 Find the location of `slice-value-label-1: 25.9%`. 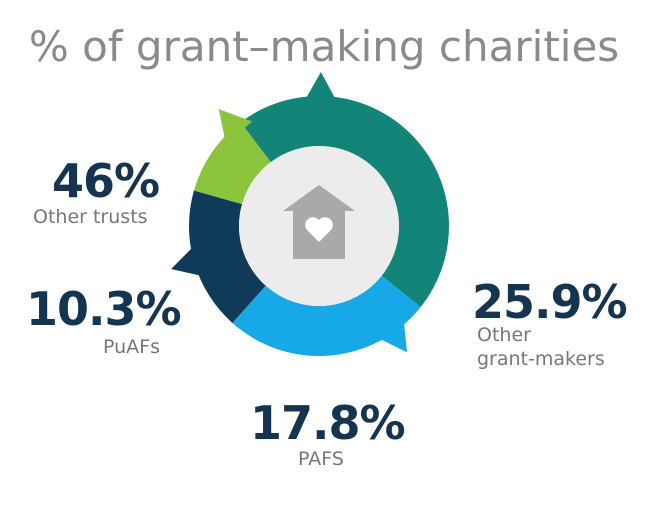

slice-value-label-1: 25.9% is located at coordinates (550, 302).